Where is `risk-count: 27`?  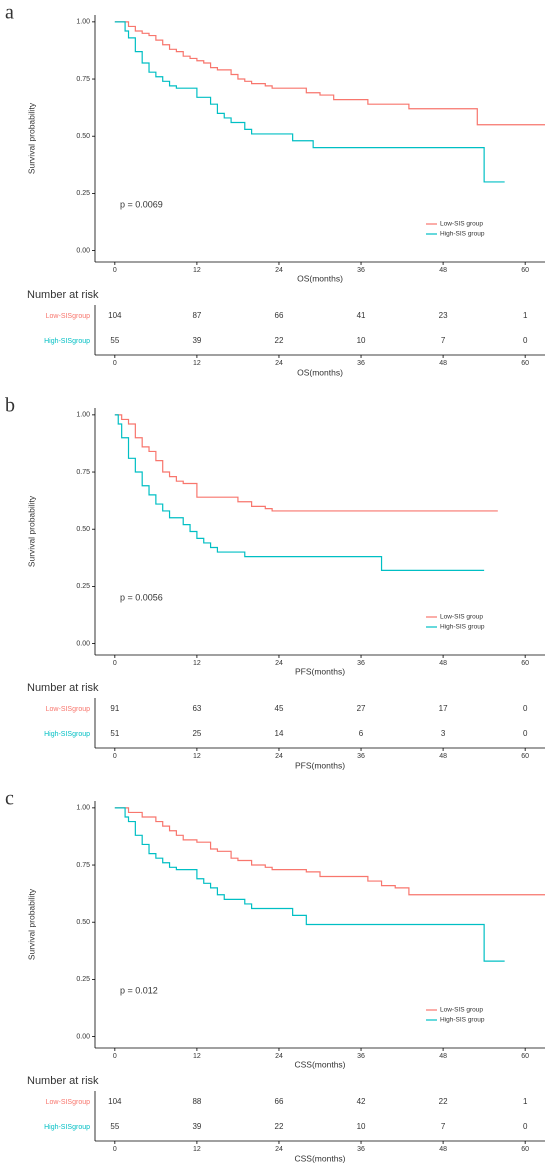
risk-count: 27 is located at coordinates (361, 708).